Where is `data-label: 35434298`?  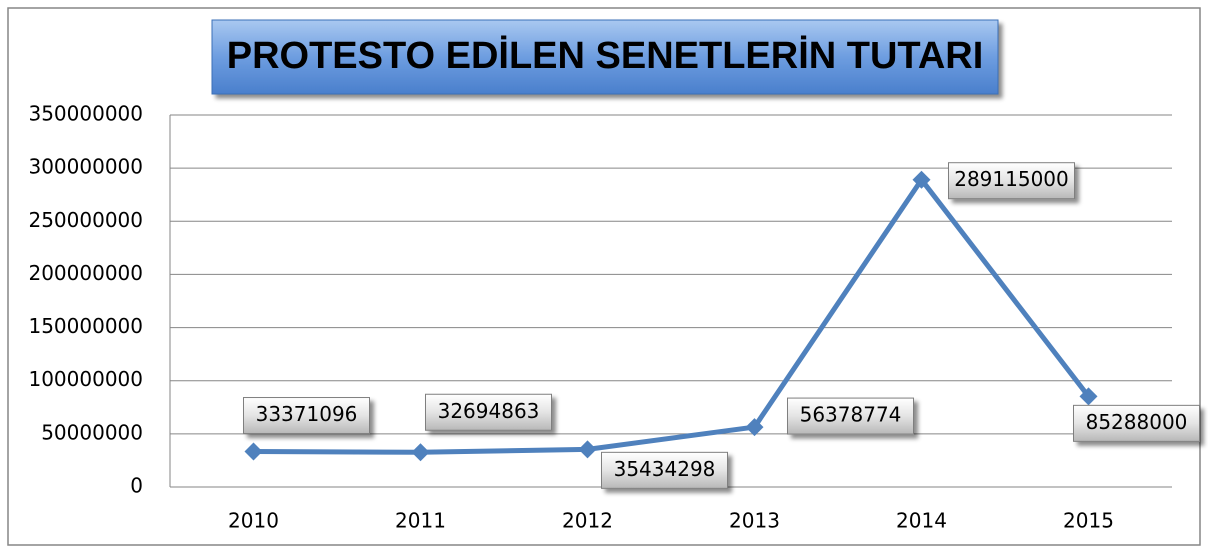 data-label: 35434298 is located at coordinates (665, 469).